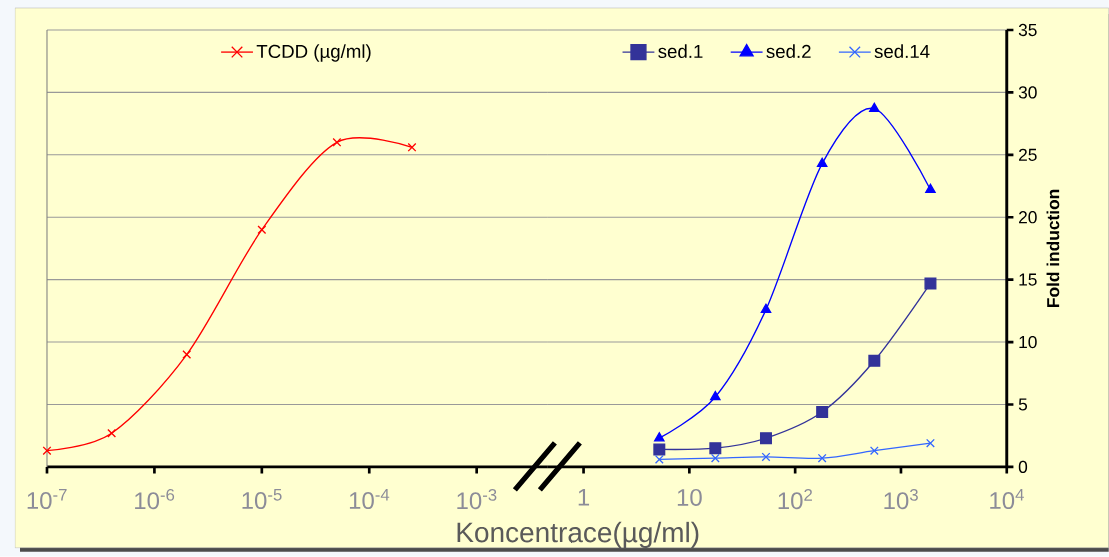 The width and height of the screenshot is (1109, 557). What do you see at coordinates (584, 497) in the screenshot?
I see `x-tick-label: 1` at bounding box center [584, 497].